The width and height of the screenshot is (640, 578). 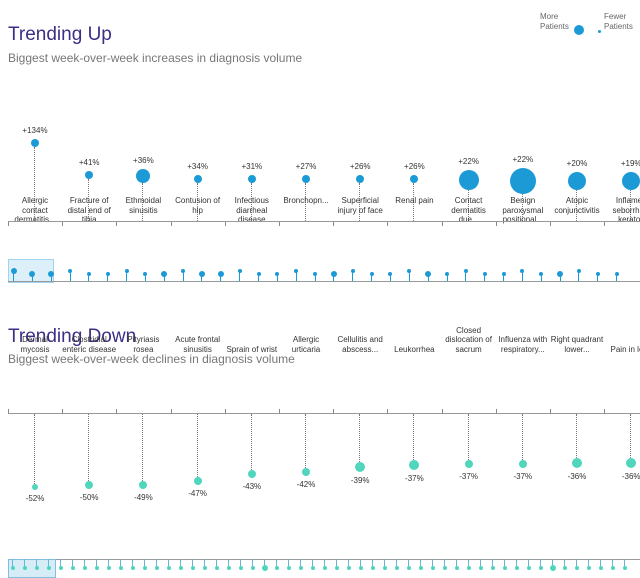 I want to click on trending-up-item: +26% Superficial injury of face, so click(x=360, y=130).